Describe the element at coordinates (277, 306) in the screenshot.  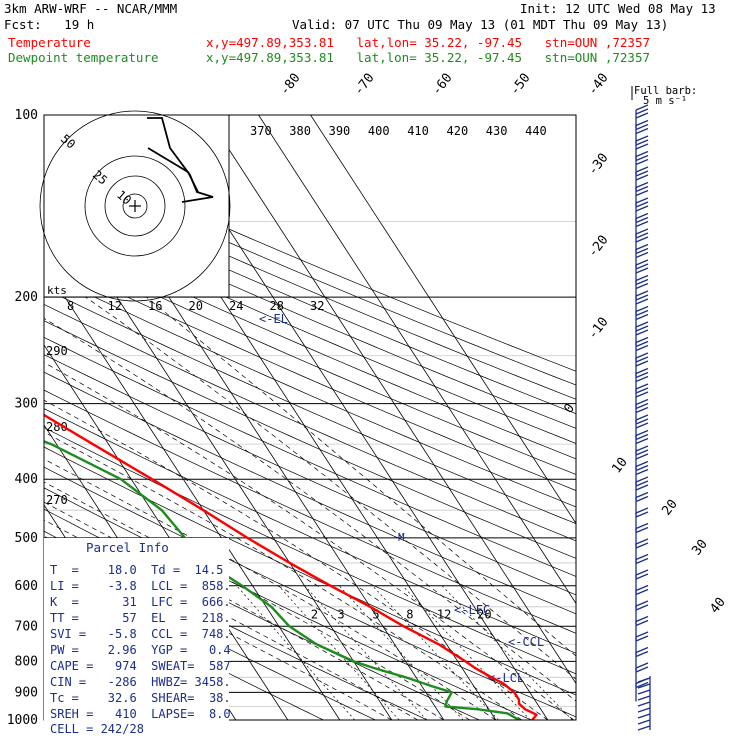
I see `speed-tick-label: 28` at that location.